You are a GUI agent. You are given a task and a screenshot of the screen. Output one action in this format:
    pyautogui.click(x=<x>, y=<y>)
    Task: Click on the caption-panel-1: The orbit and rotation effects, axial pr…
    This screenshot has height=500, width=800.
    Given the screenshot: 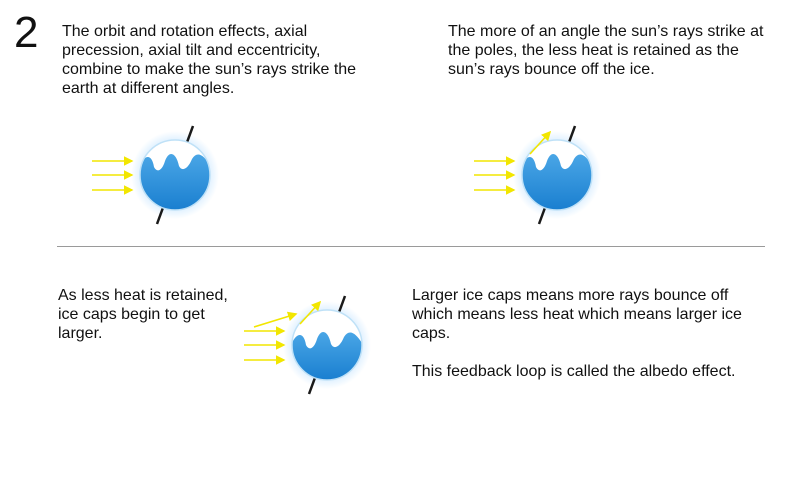 What is the action you would take?
    pyautogui.click(x=212, y=60)
    